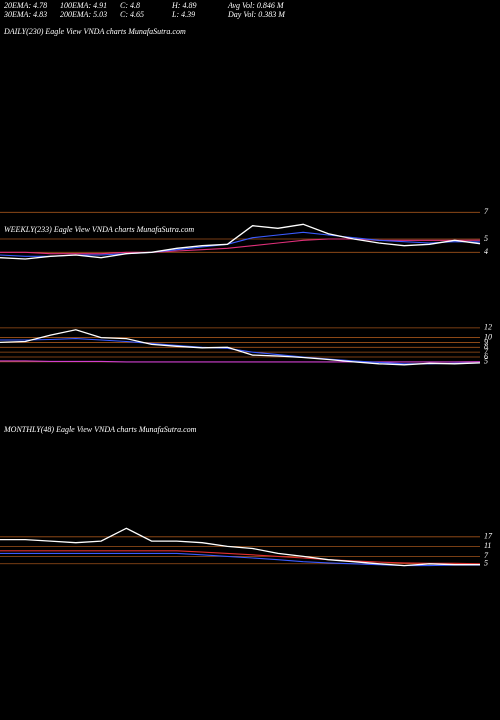 The width and height of the screenshot is (500, 720). What do you see at coordinates (488, 327) in the screenshot?
I see `y-tick-label: 12` at bounding box center [488, 327].